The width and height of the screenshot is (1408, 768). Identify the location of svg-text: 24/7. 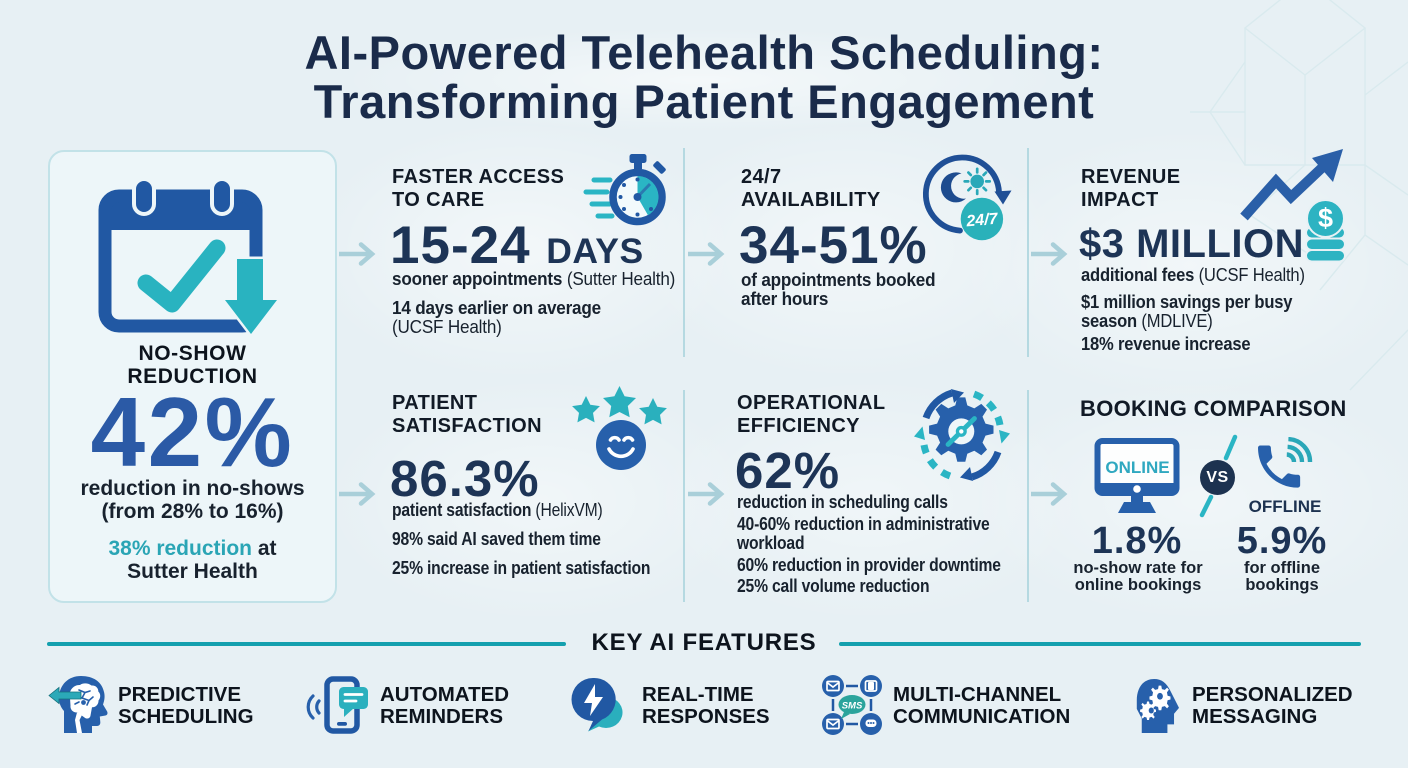
(982, 221).